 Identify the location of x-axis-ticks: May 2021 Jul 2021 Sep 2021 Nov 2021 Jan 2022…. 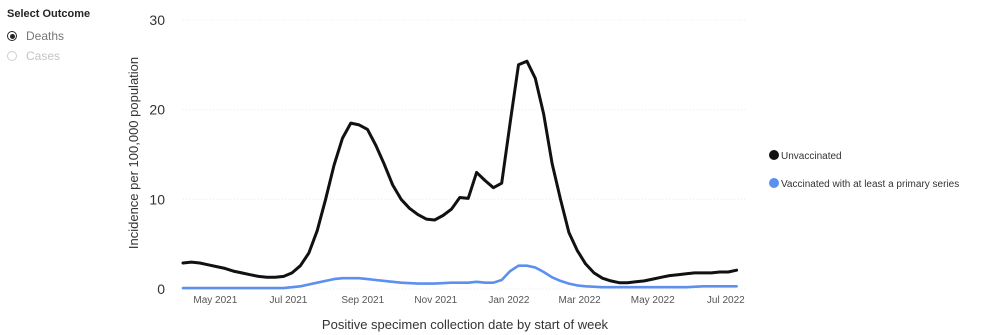
(469, 300).